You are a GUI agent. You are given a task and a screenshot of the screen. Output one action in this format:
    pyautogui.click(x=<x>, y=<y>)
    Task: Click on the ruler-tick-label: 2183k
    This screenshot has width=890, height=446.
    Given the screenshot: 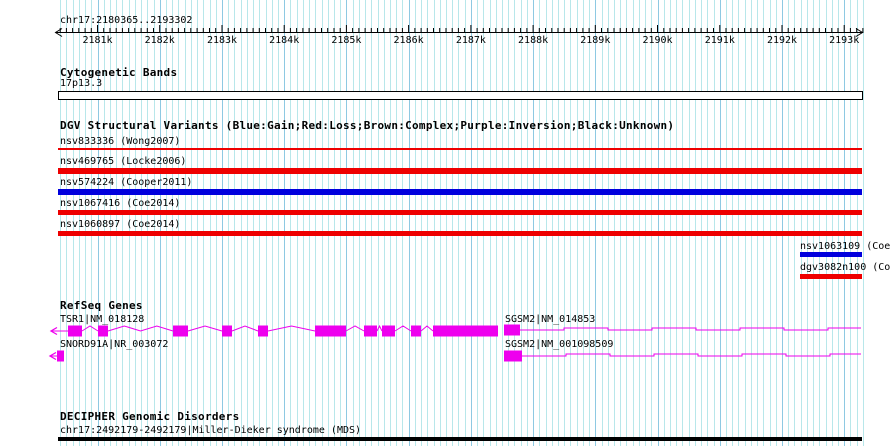 What is the action you would take?
    pyautogui.click(x=222, y=40)
    